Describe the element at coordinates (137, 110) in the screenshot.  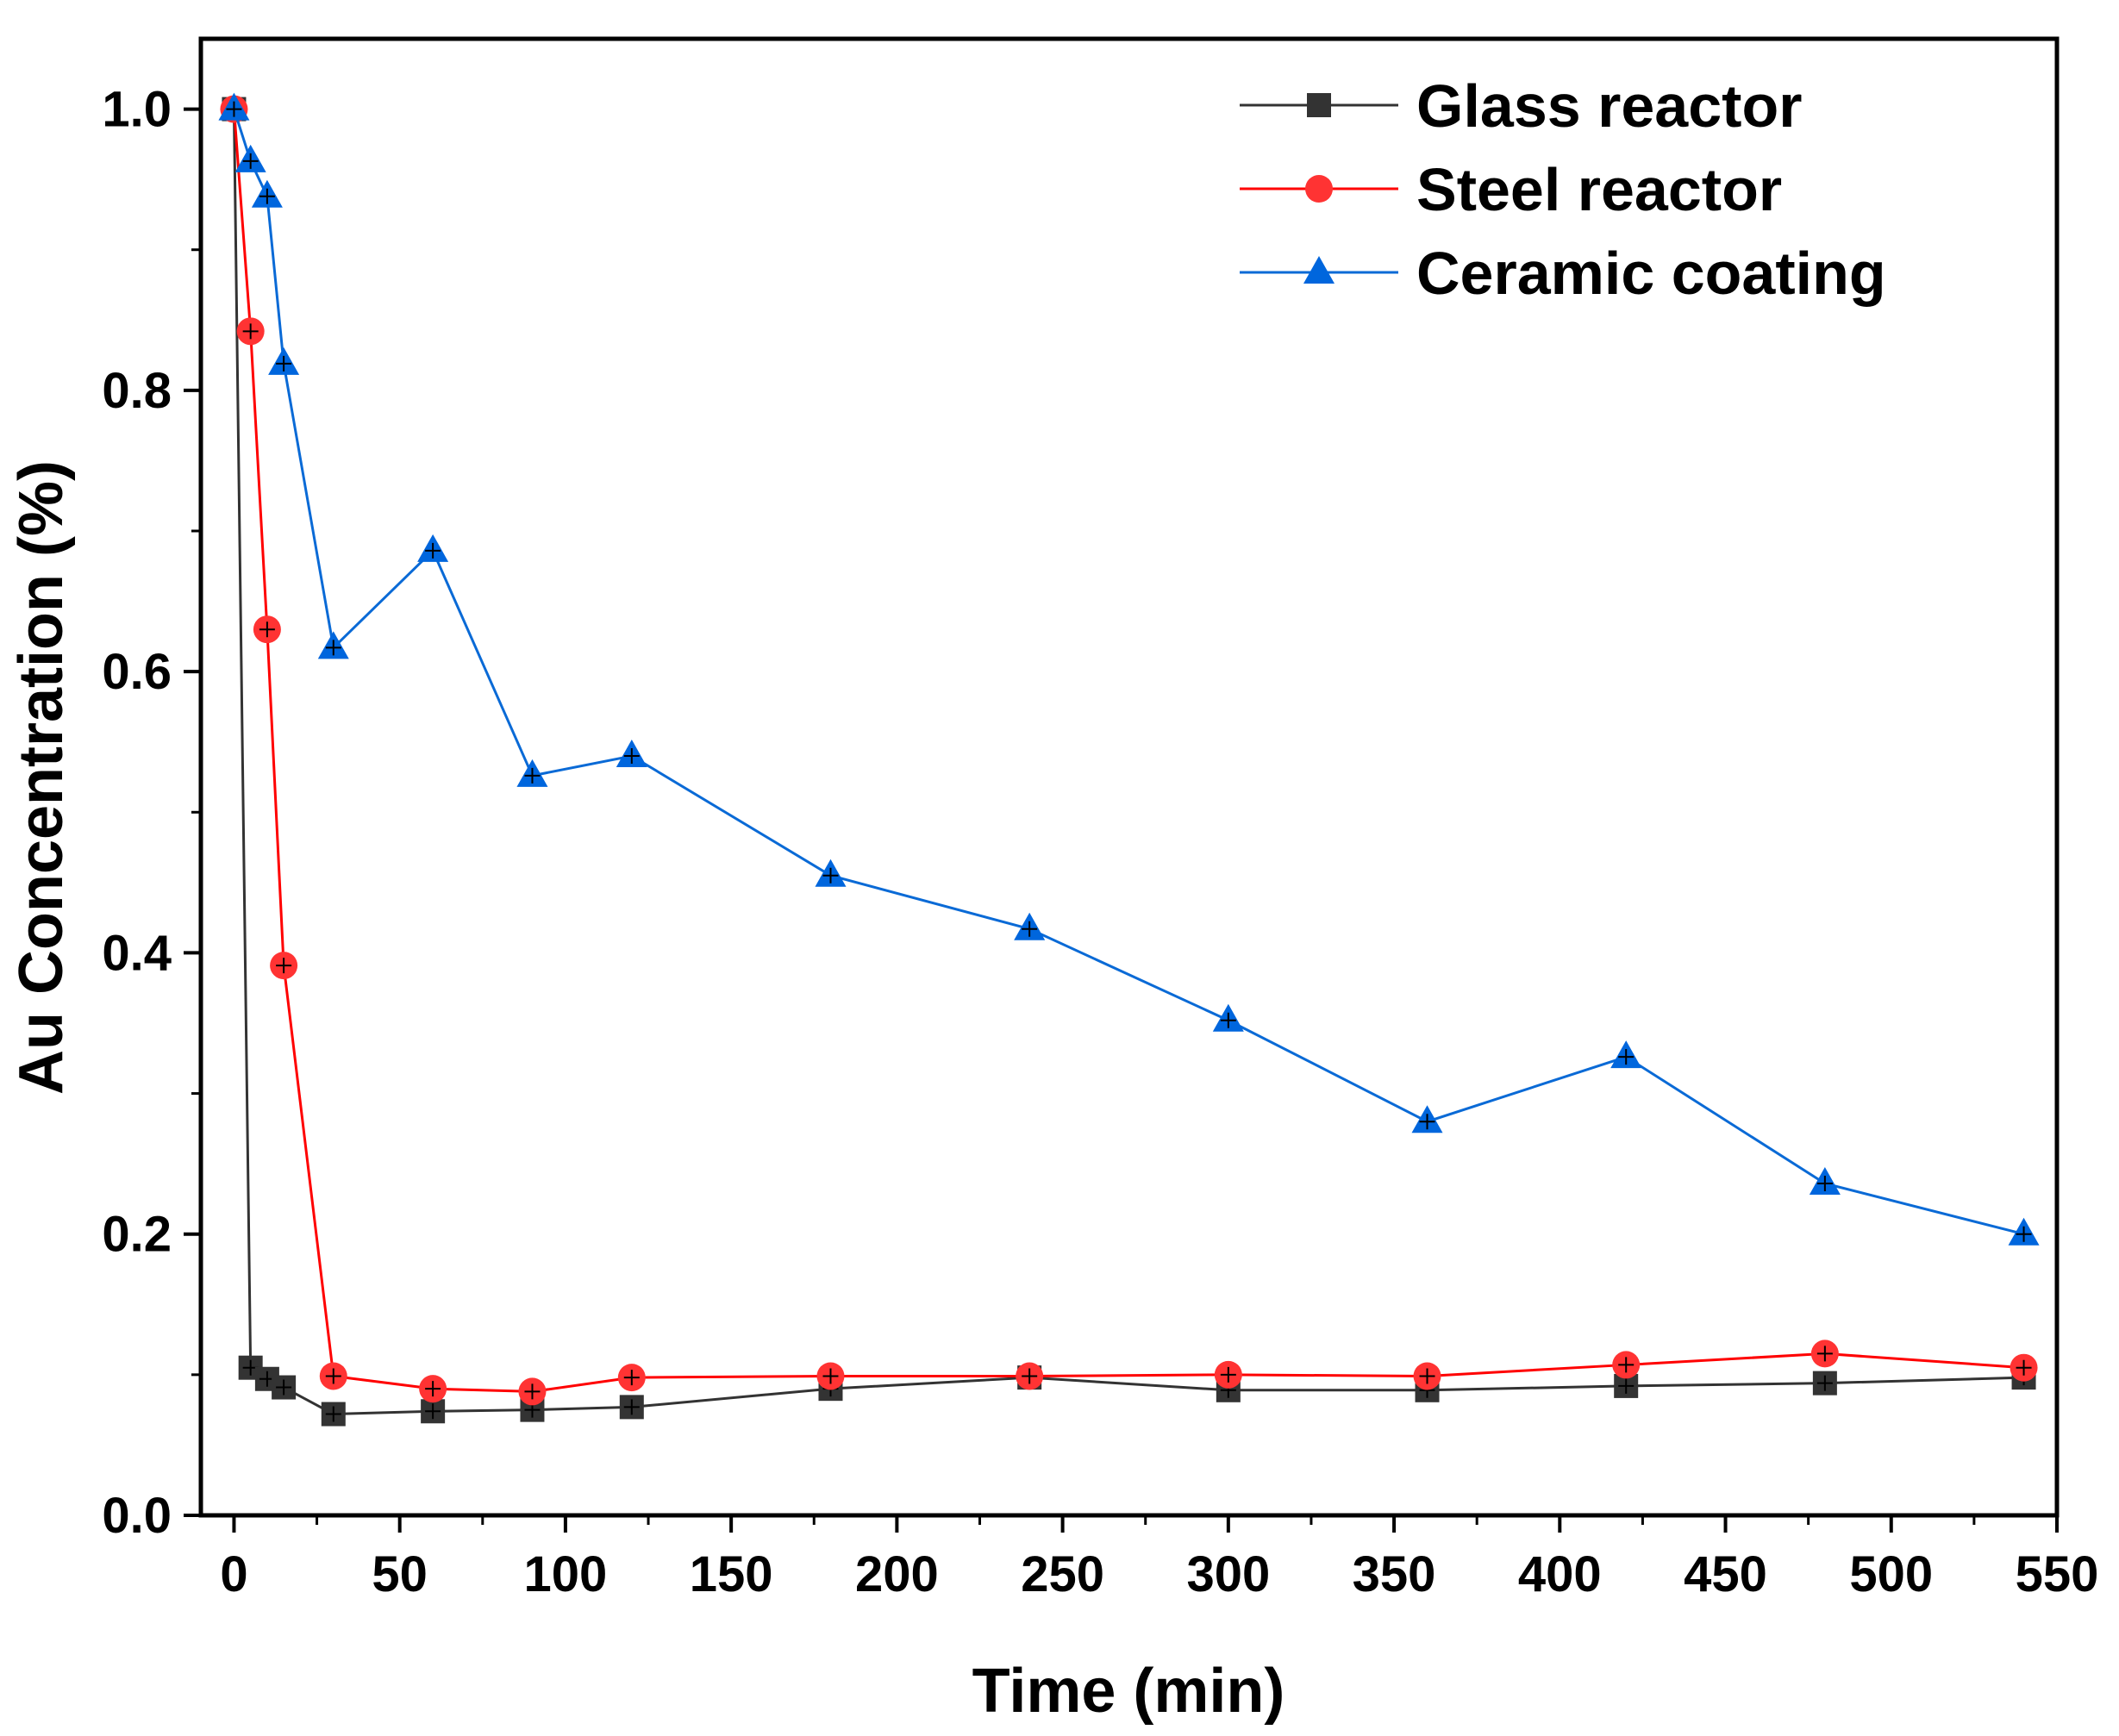
I see `y-tick-label-5: 1.0` at that location.